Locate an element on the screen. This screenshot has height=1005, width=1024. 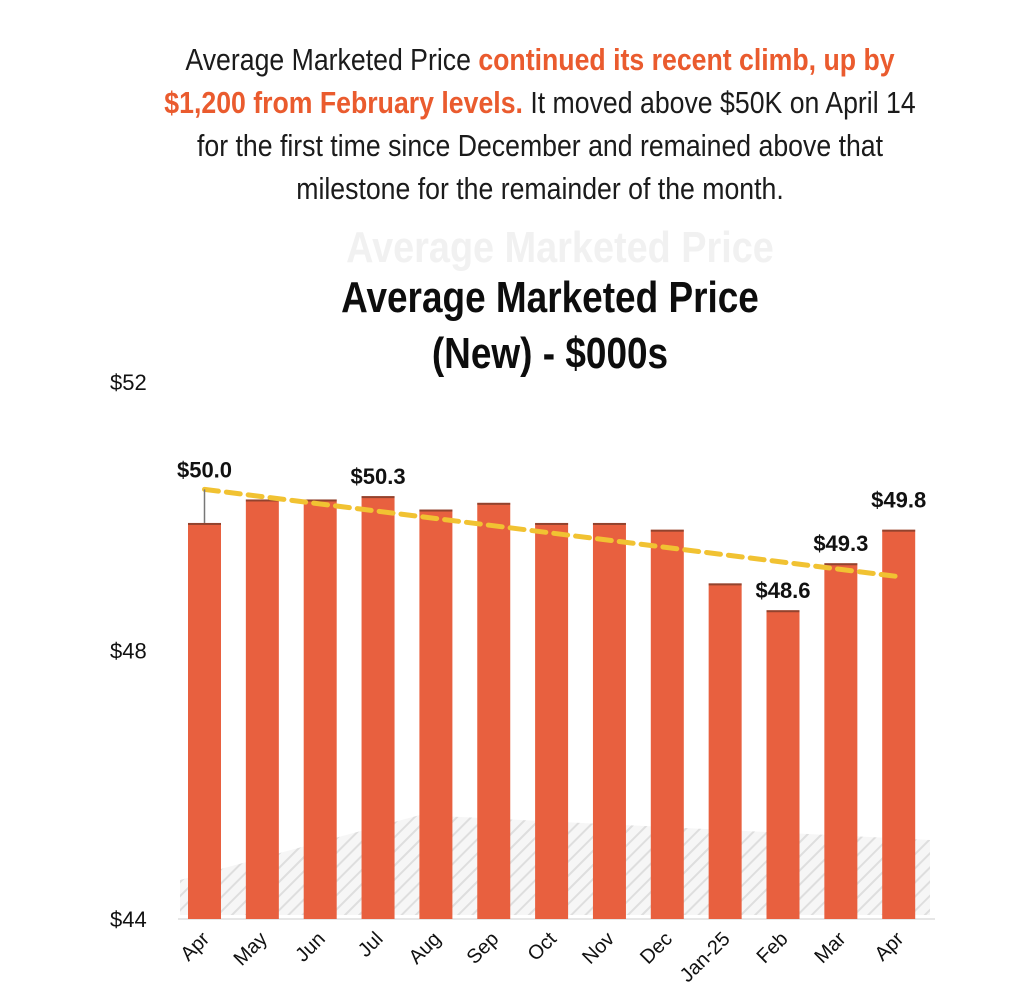
y-axis: $44 $48 $52 is located at coordinates (128, 651).